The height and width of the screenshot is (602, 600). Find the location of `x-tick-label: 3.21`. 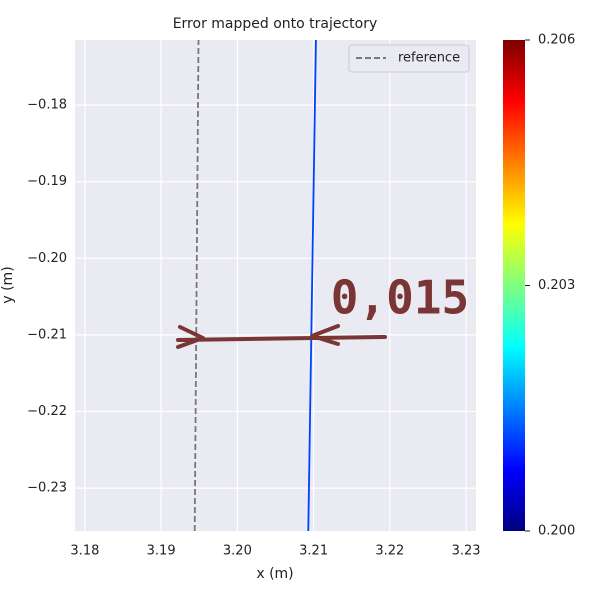

x-tick-label: 3.21 is located at coordinates (313, 551).